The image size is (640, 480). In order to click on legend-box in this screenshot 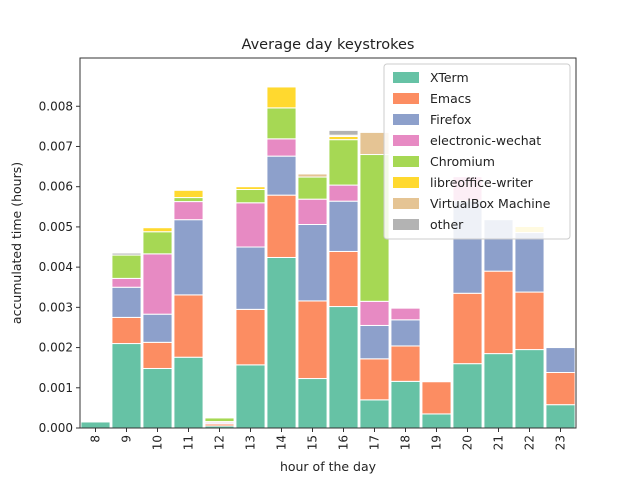, I will do `click(477, 151)`.